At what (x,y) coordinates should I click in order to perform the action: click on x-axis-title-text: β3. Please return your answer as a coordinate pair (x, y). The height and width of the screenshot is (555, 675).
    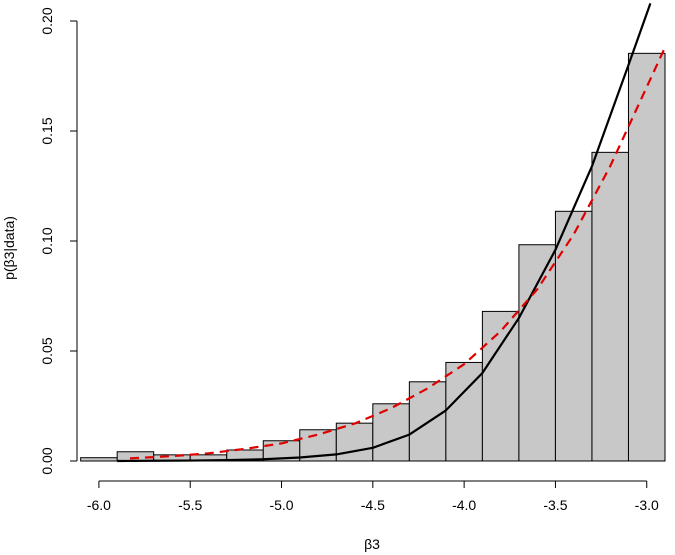
    Looking at the image, I should click on (372, 544).